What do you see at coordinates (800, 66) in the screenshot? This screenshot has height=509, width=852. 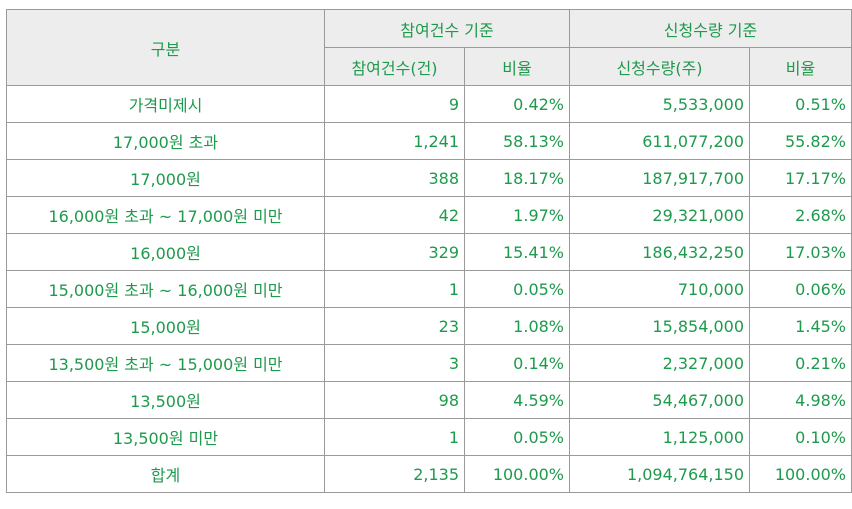 I see `header-application-ratio: 비율` at bounding box center [800, 66].